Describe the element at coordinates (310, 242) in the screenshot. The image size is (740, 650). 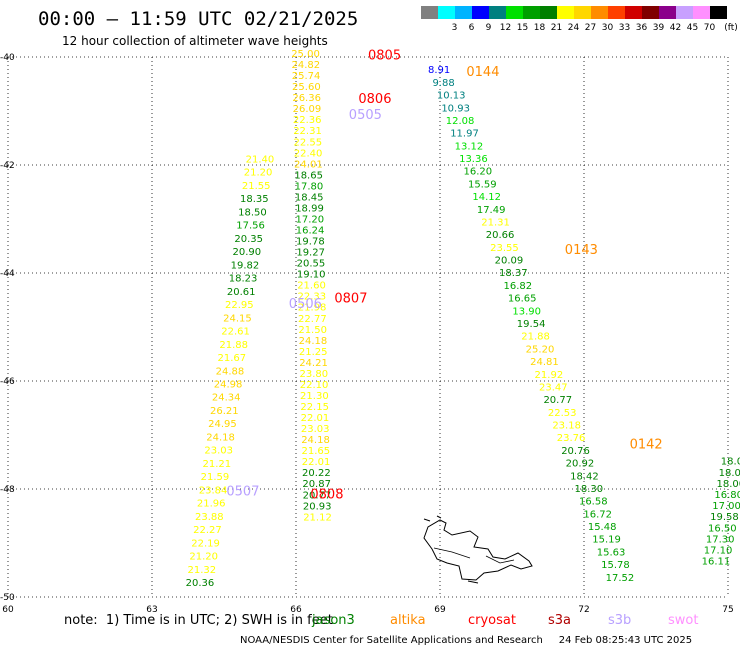
I see `swh-value: 19.78` at that location.